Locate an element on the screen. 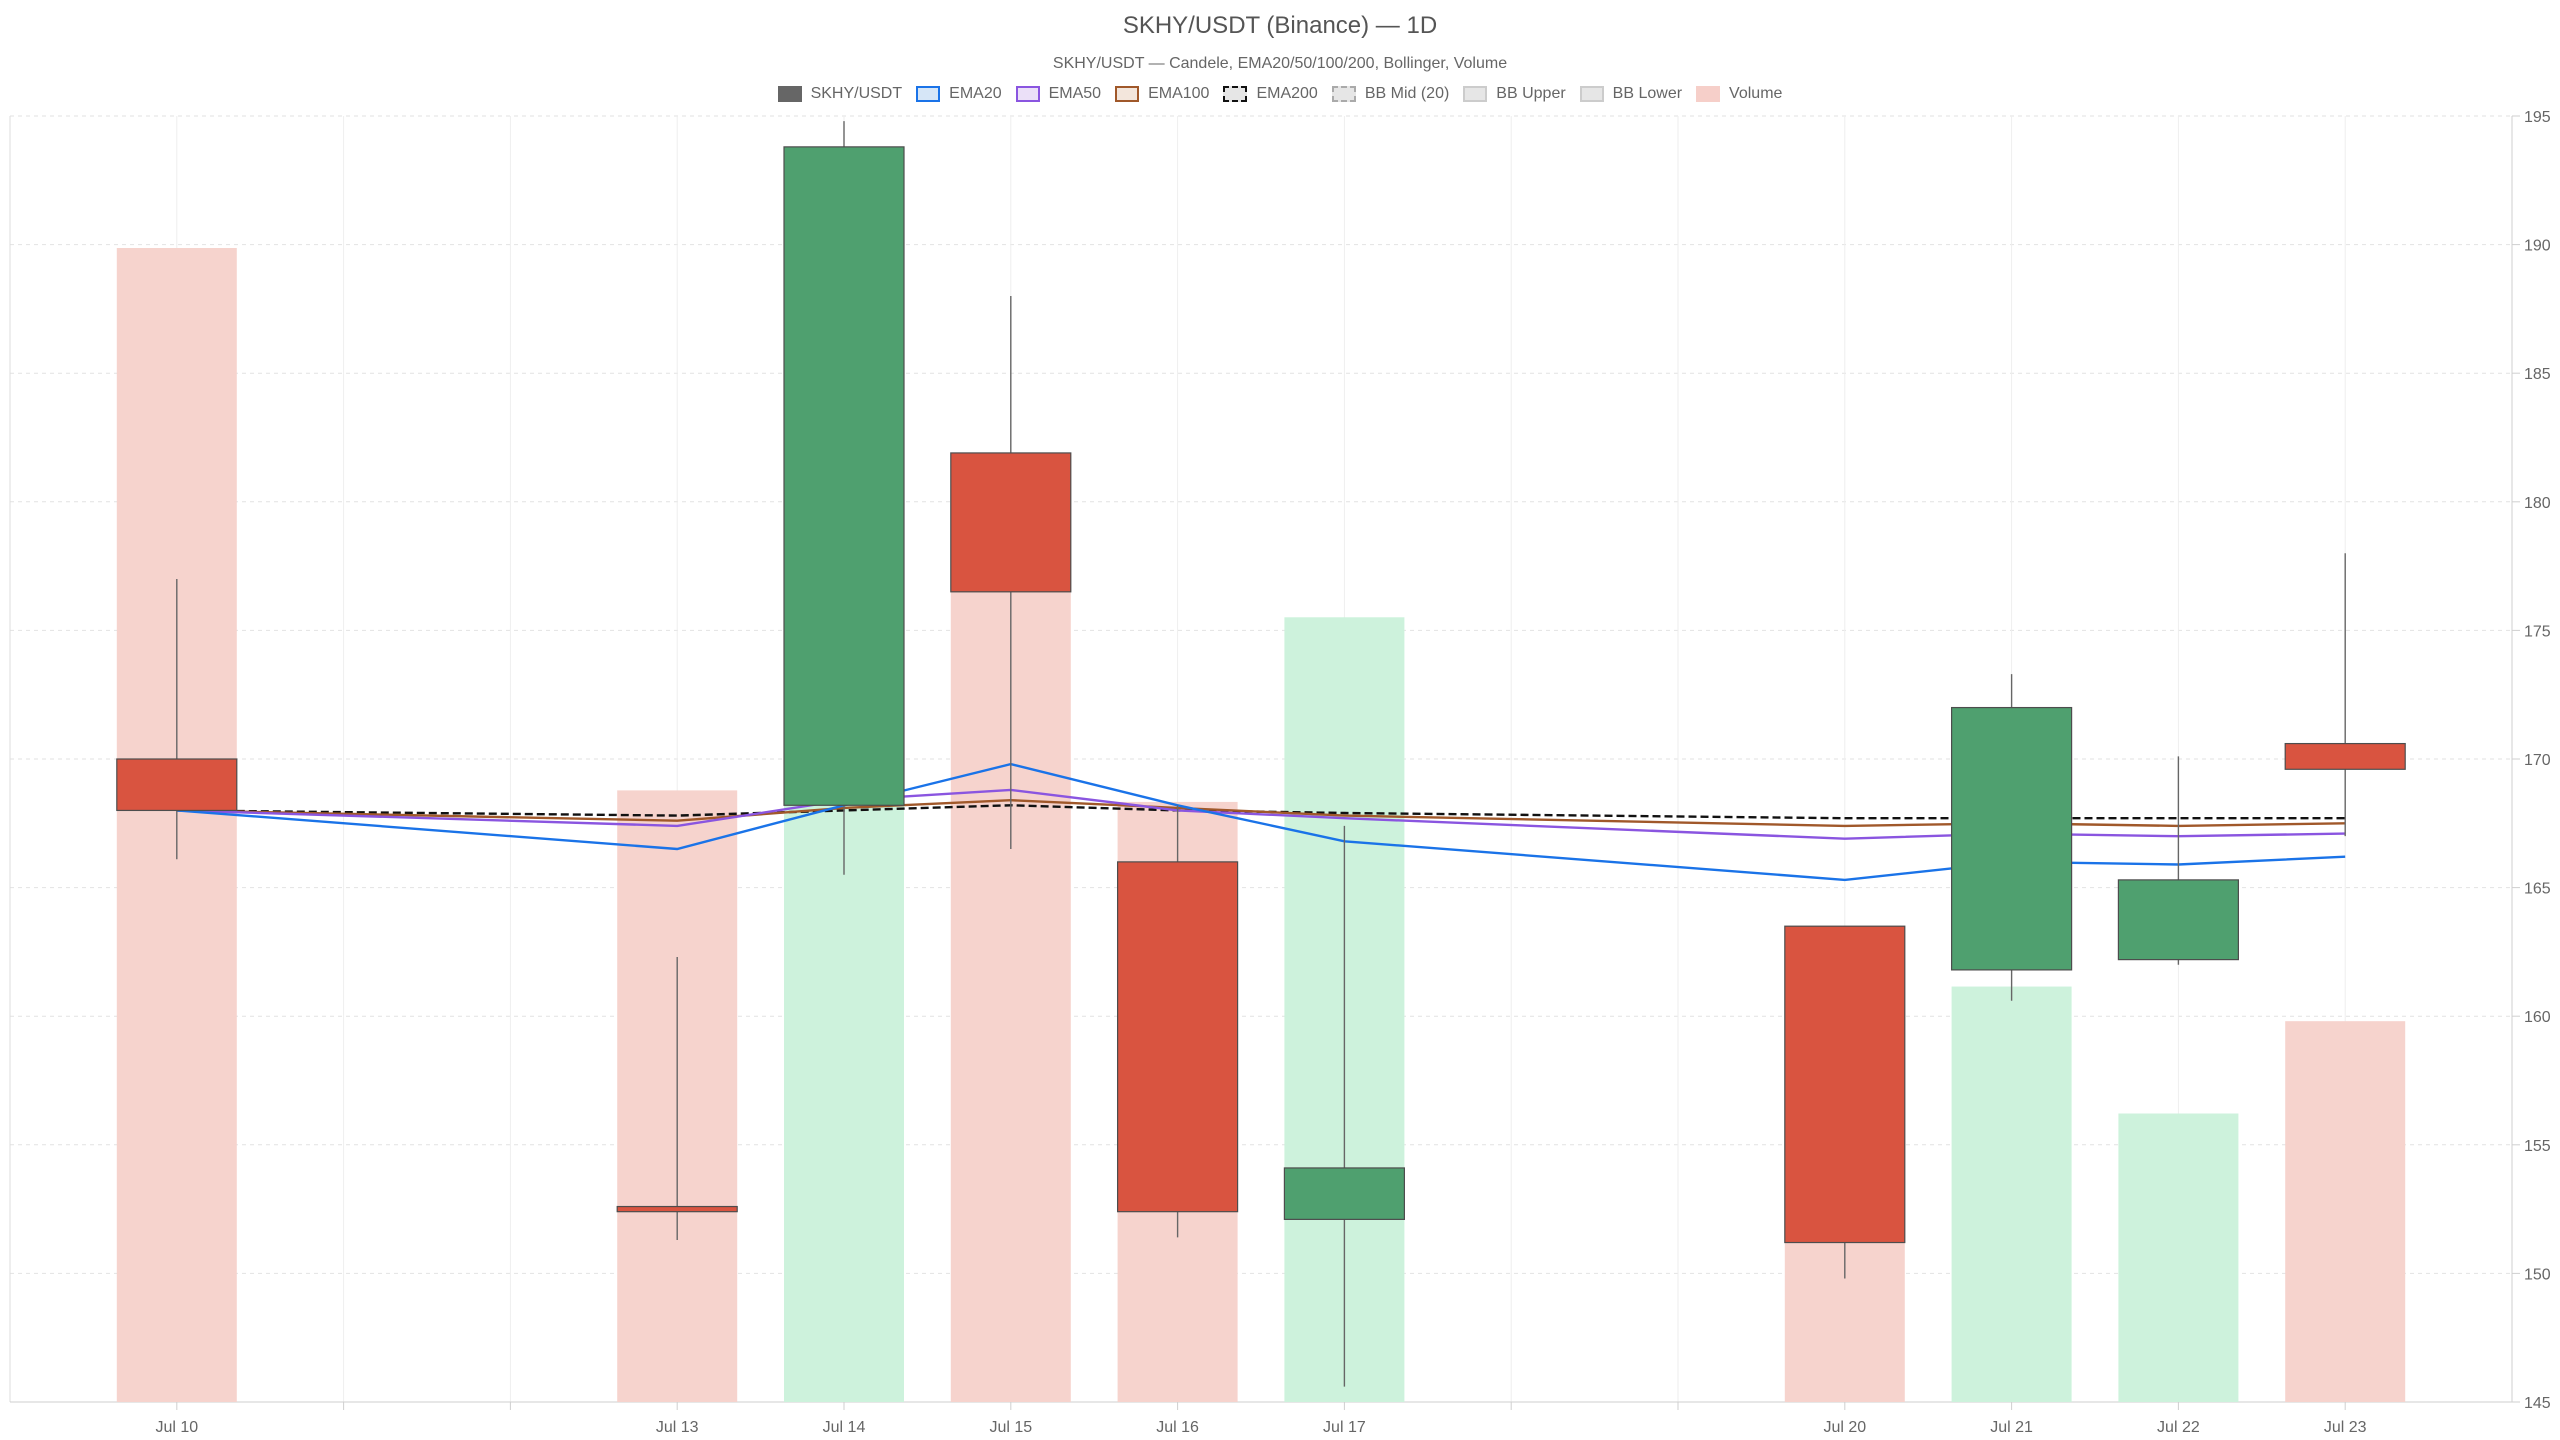 This screenshot has height=1440, width=2560. legend-item: Volume is located at coordinates (1739, 94).